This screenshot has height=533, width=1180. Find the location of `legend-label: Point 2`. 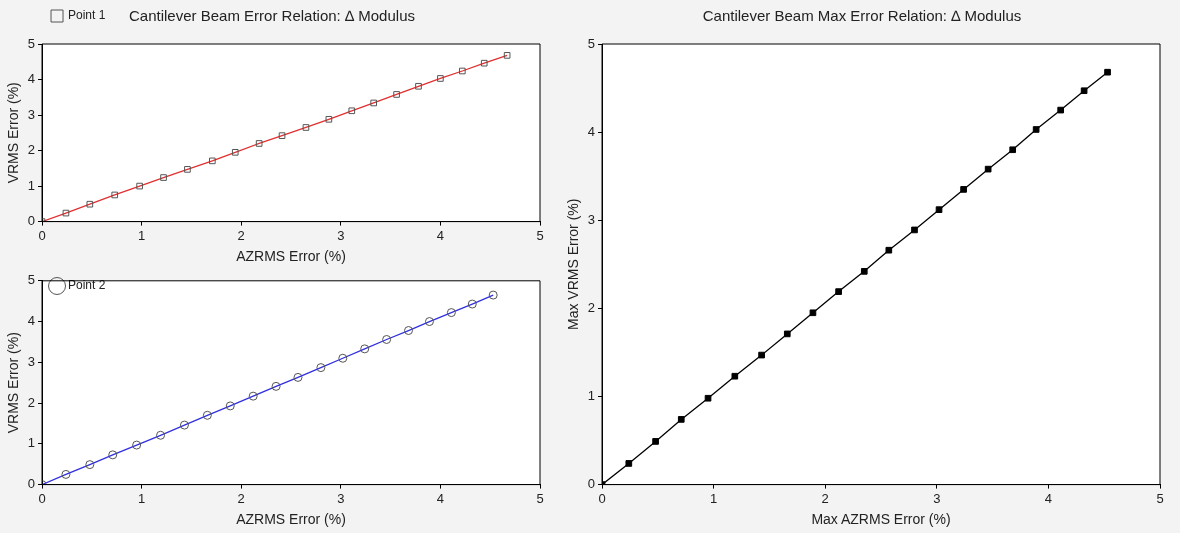

legend-label: Point 2 is located at coordinates (87, 285).